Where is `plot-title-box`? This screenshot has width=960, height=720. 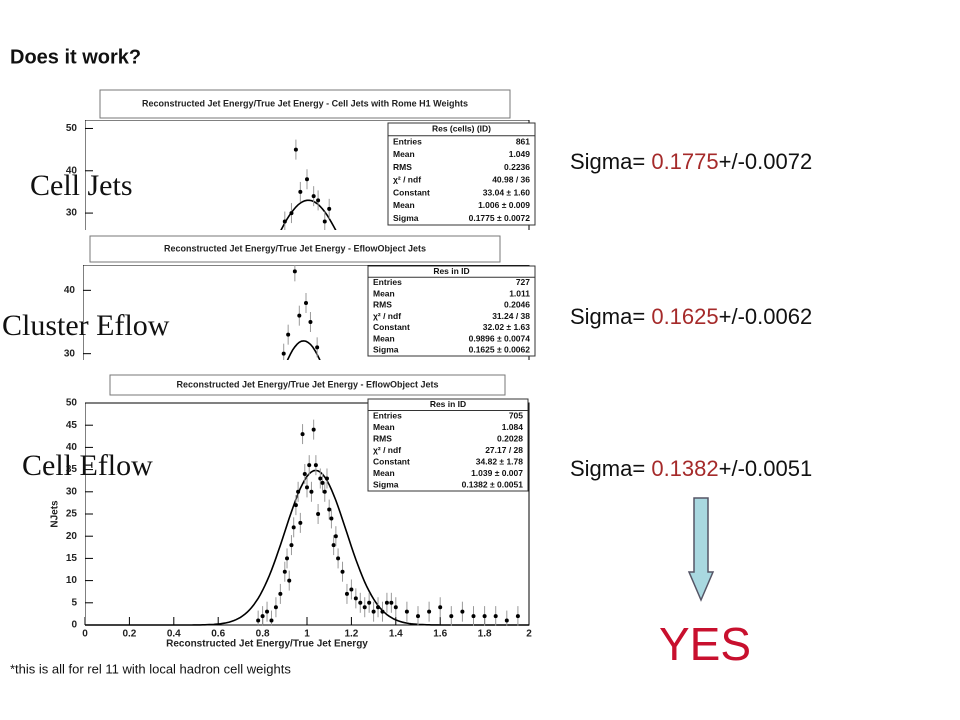
plot-title-box is located at coordinates (305, 104).